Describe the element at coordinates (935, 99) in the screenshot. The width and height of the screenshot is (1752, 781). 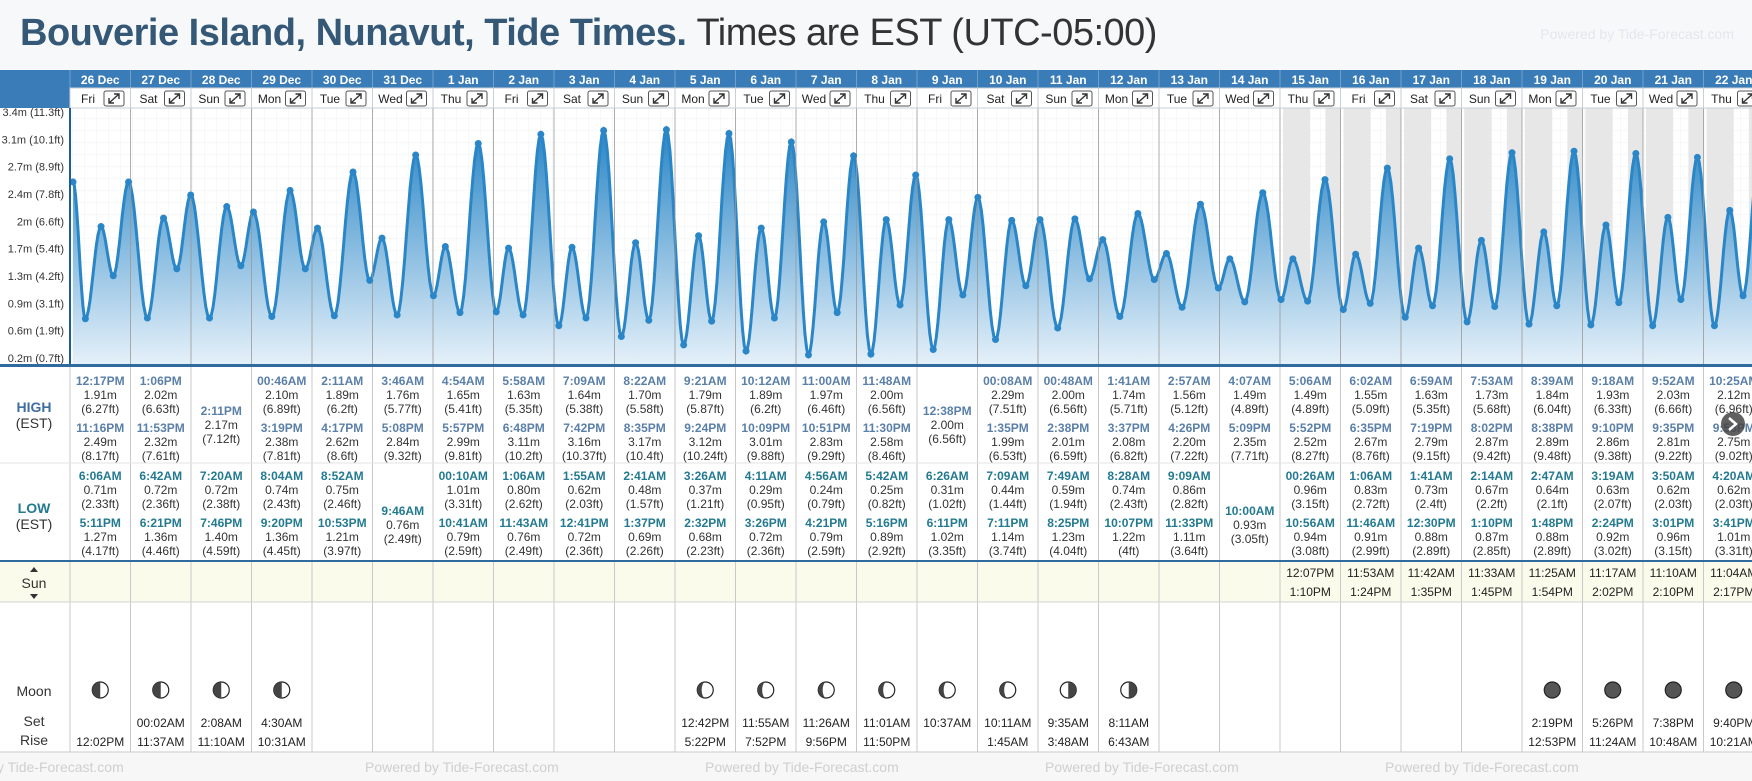
I see `day-of-week: Fri` at that location.